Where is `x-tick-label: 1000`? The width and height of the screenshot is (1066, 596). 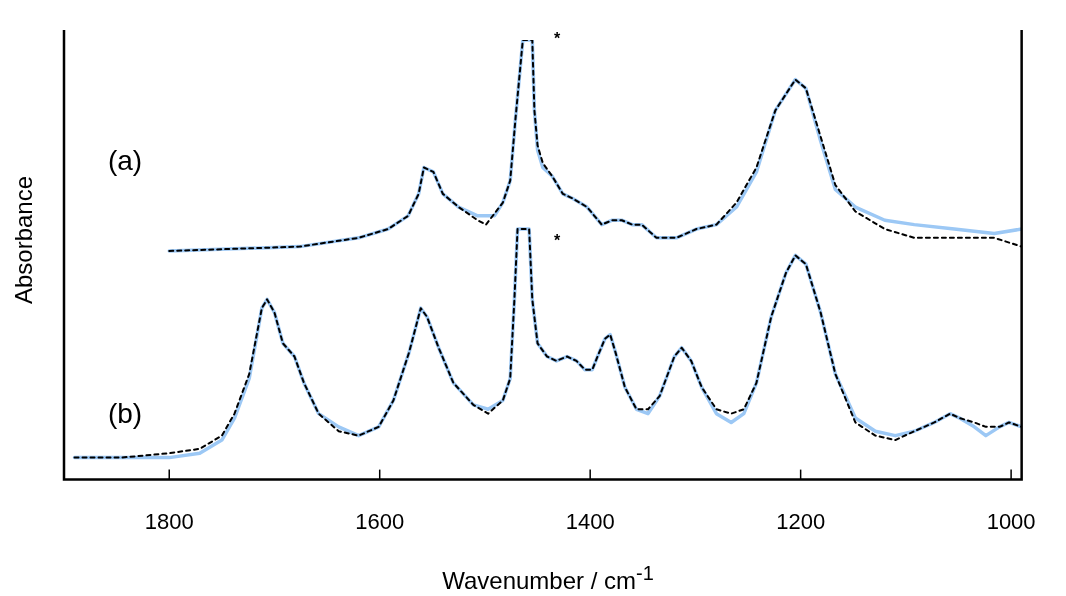
x-tick-label: 1000 is located at coordinates (1011, 521).